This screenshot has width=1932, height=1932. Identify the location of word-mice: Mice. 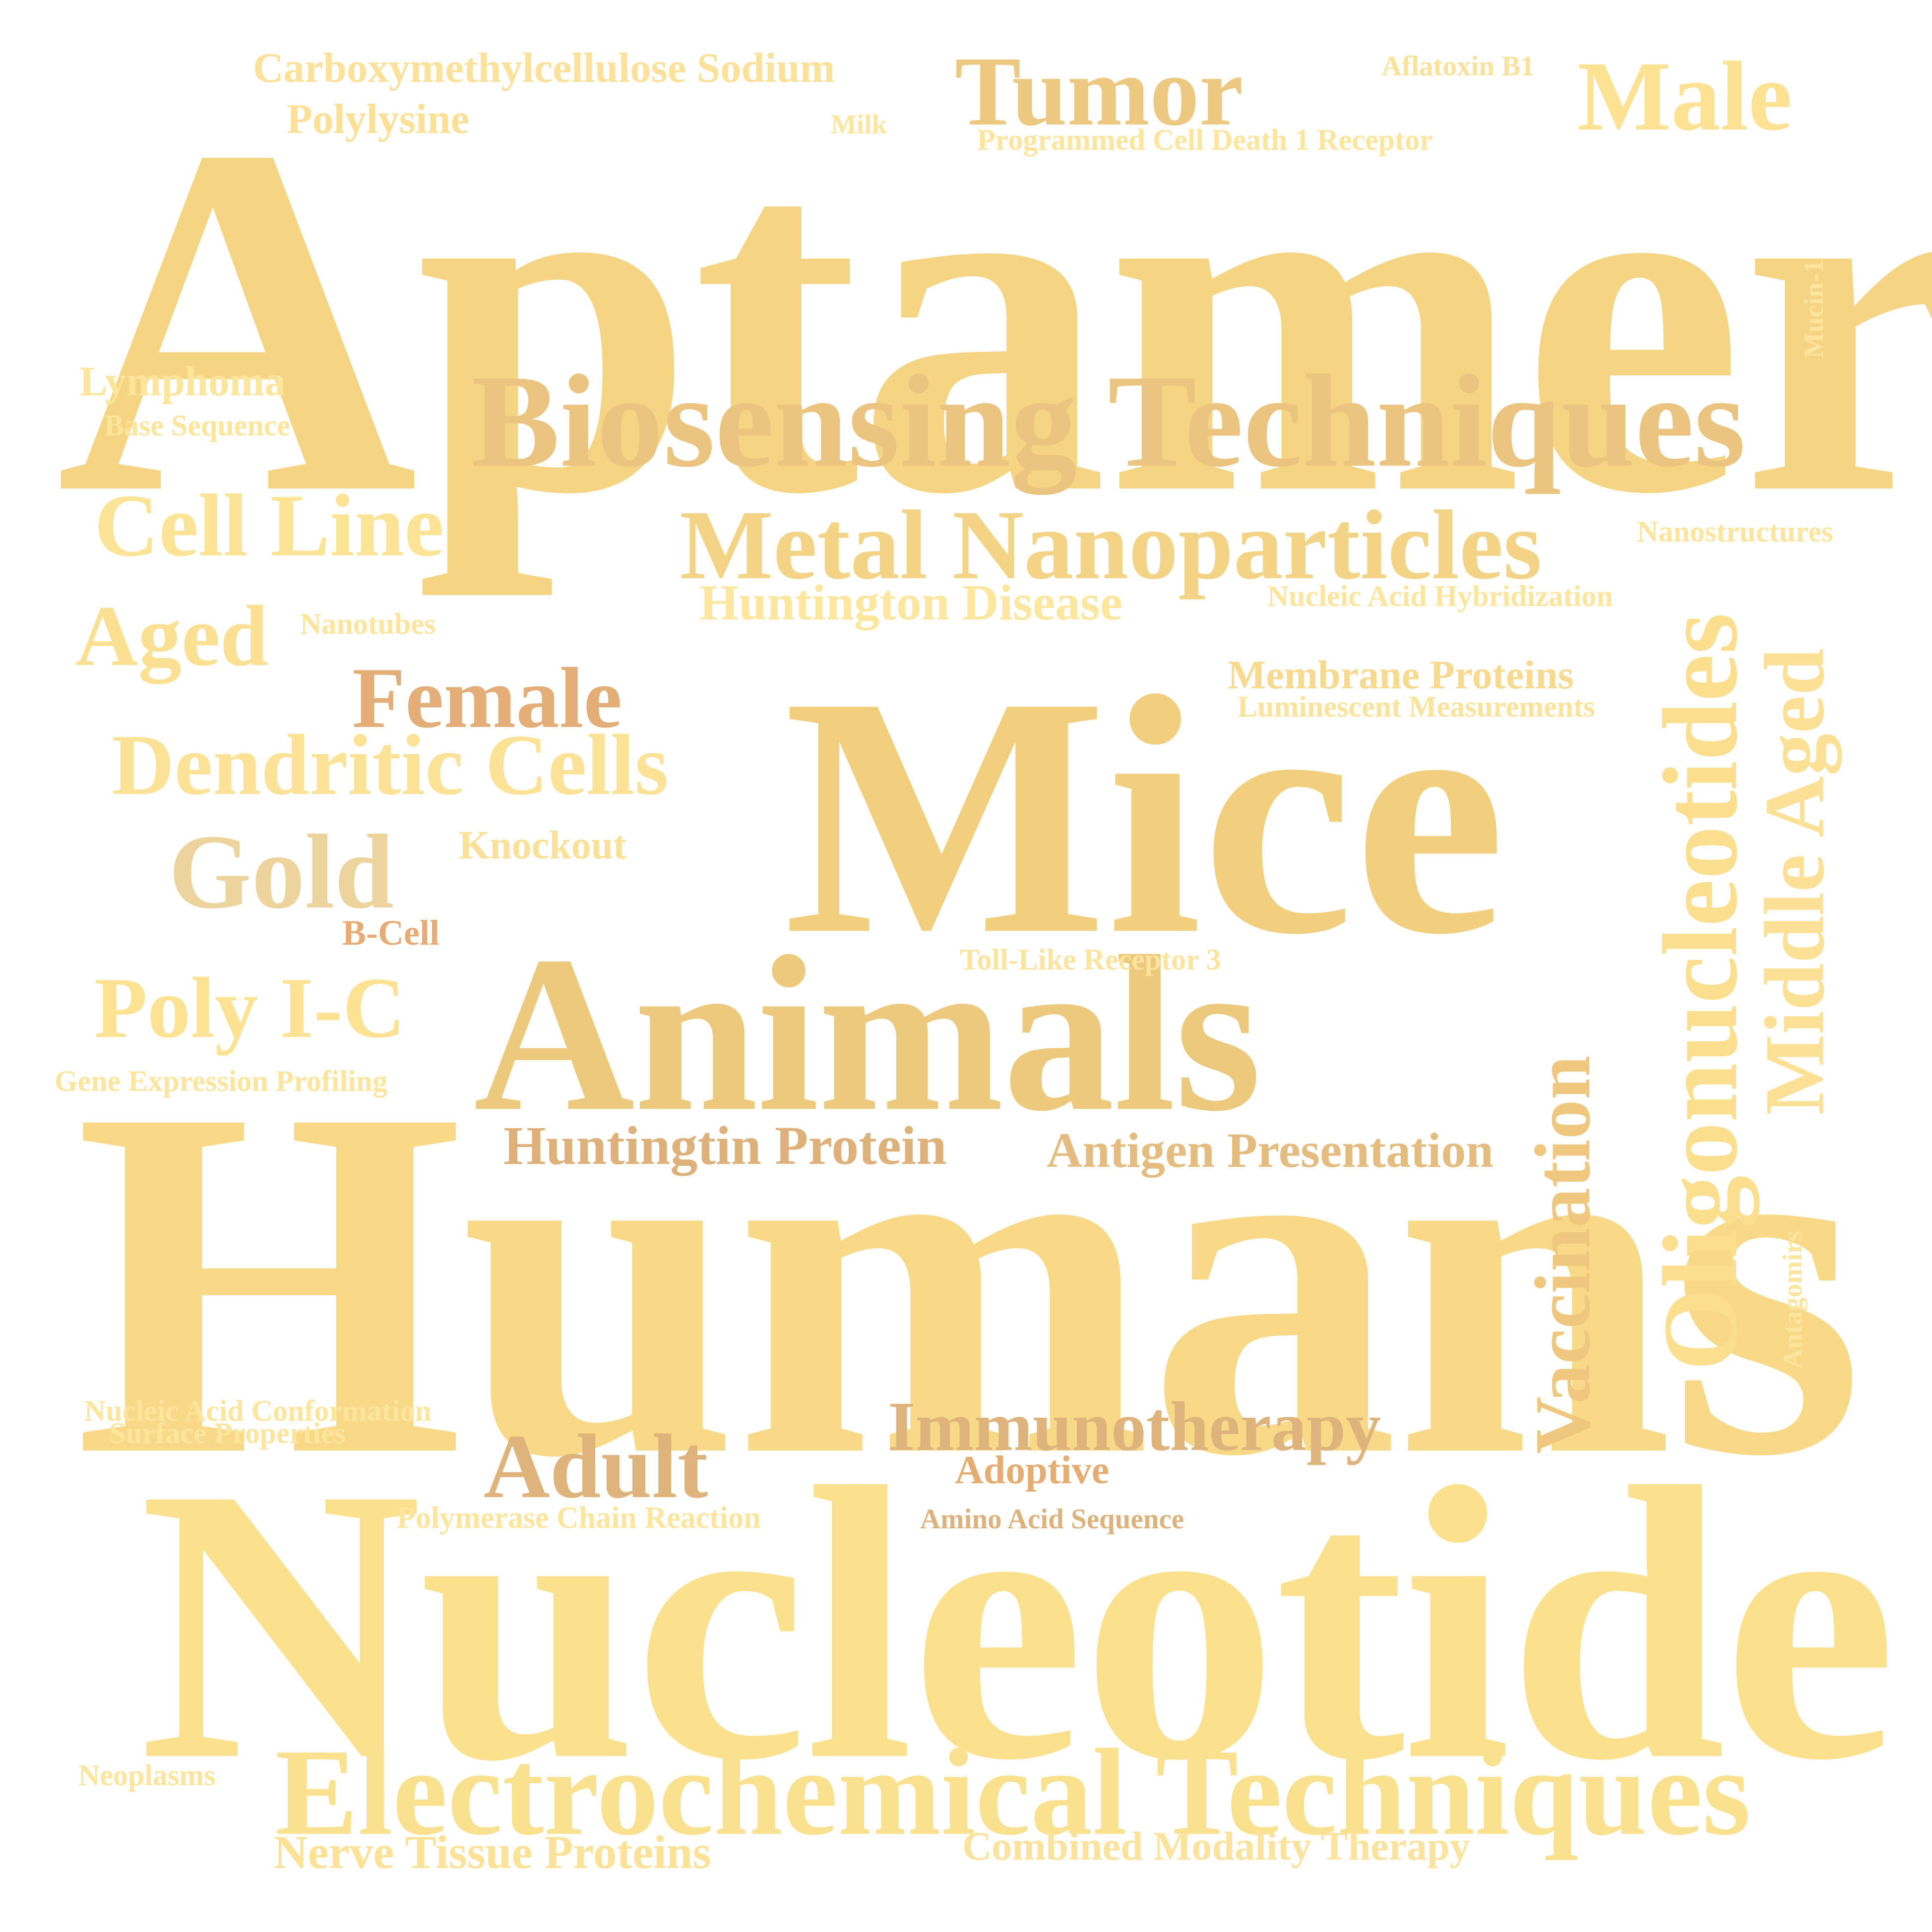
(1145, 815).